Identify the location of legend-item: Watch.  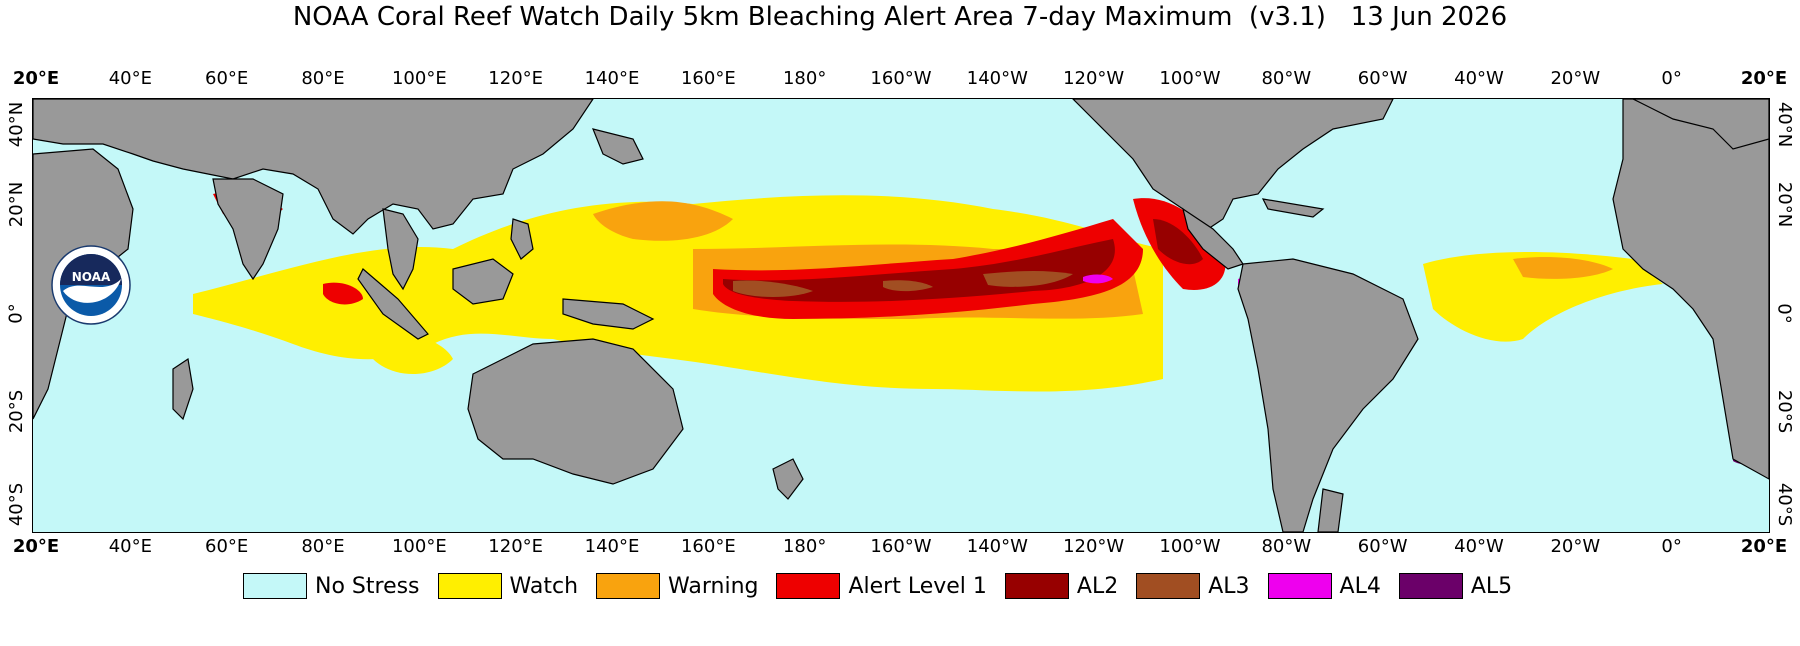
(508, 586).